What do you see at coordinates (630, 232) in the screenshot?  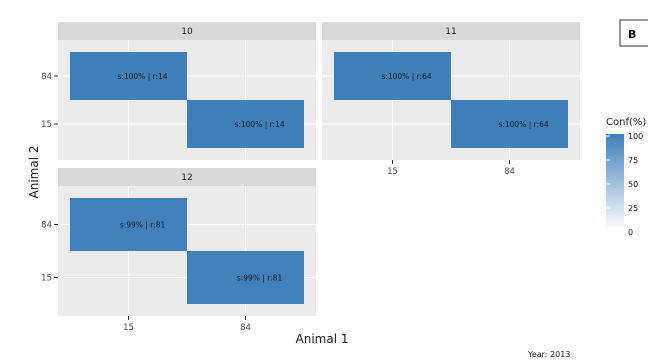 I see `legend-tick-label: 0` at bounding box center [630, 232].